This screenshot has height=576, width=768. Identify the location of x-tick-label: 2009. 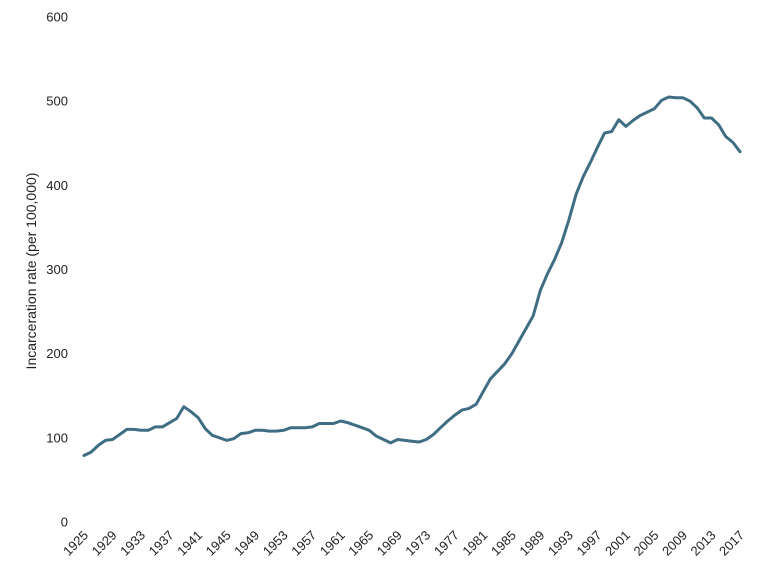
(674, 543).